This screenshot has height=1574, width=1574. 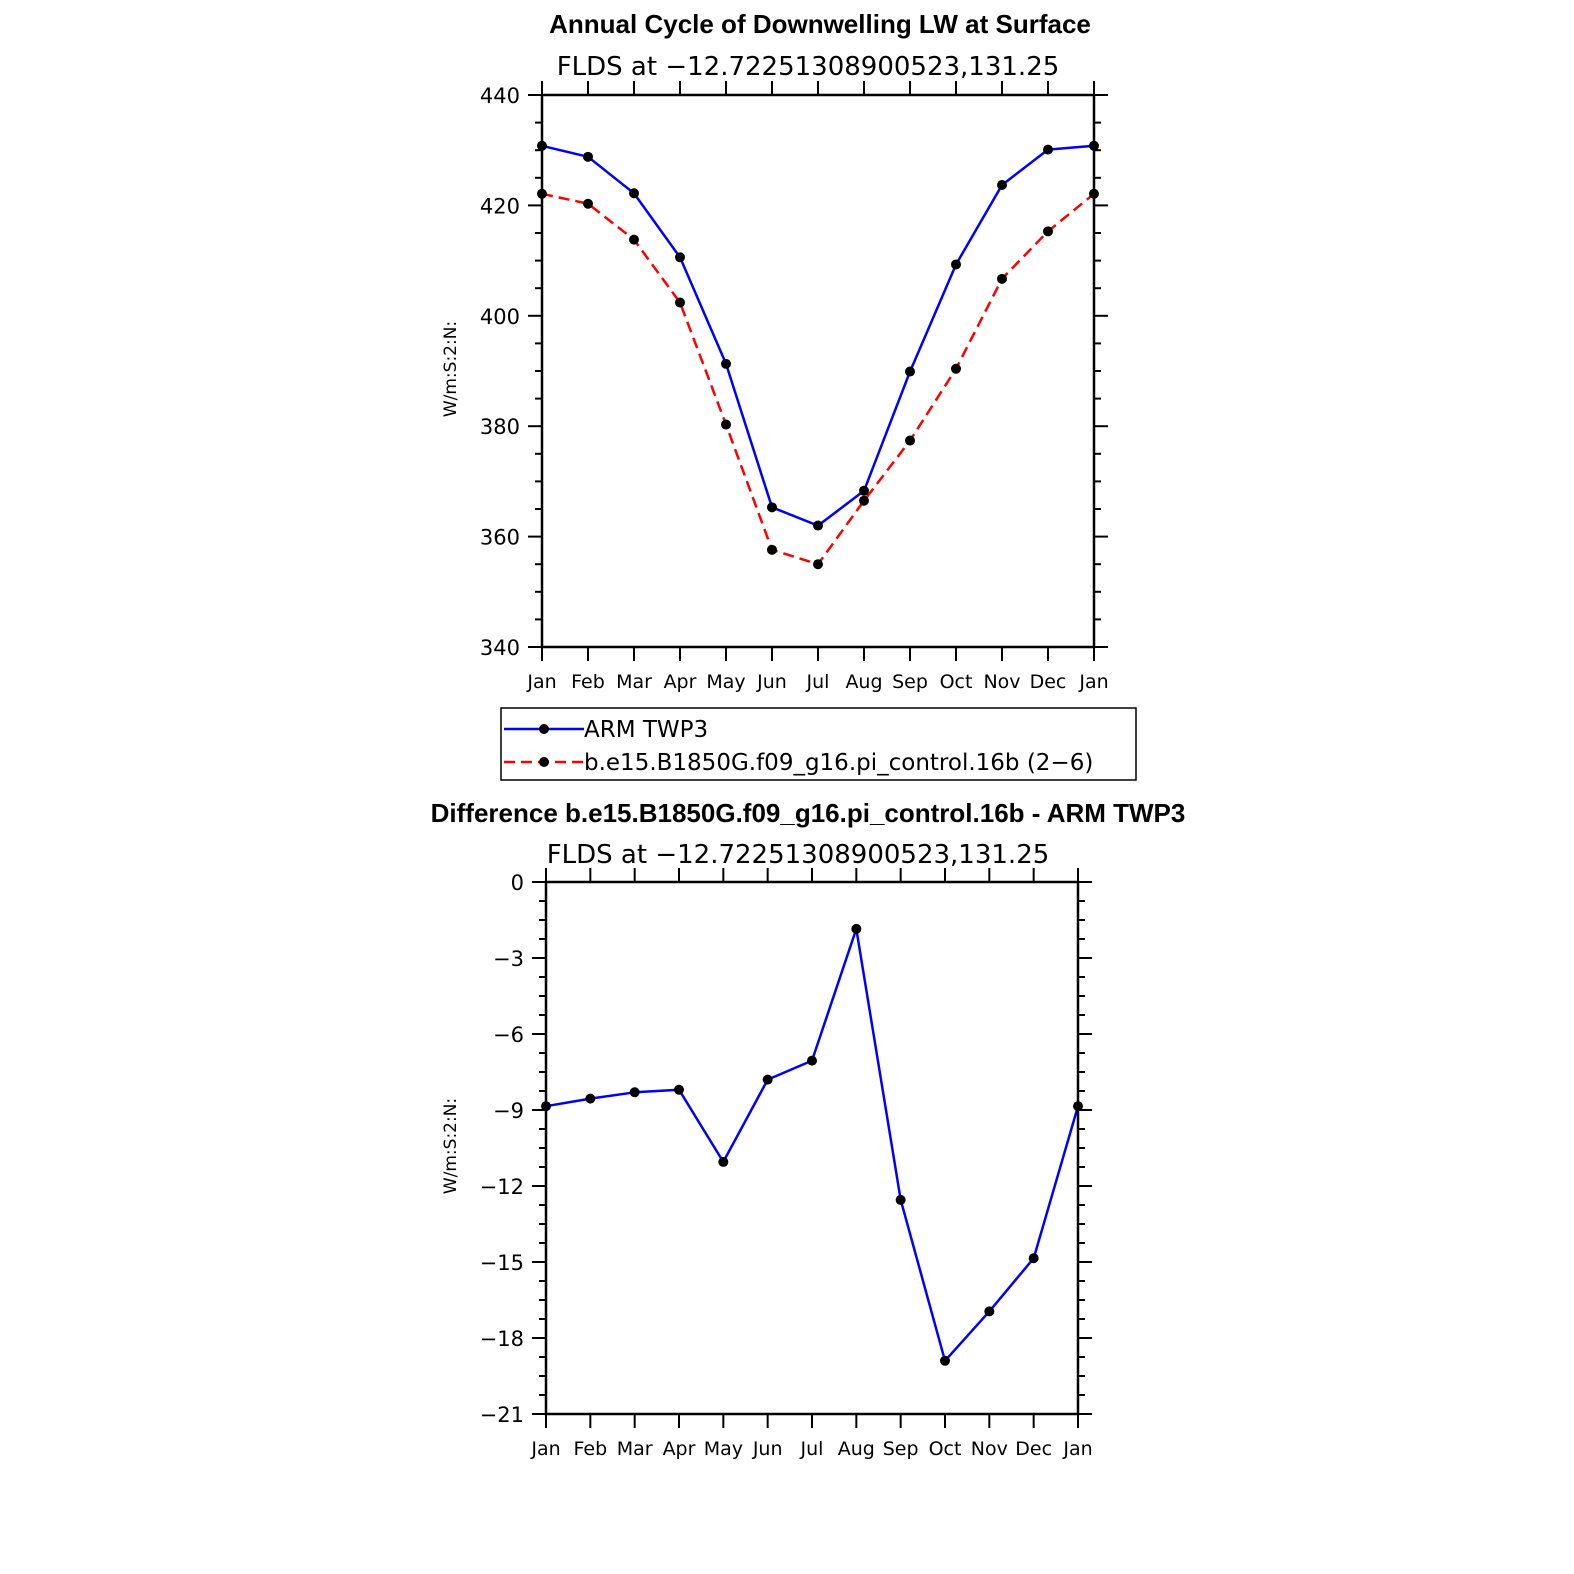 I want to click on top-chart-x-tick-label: Aug, so click(x=863, y=682).